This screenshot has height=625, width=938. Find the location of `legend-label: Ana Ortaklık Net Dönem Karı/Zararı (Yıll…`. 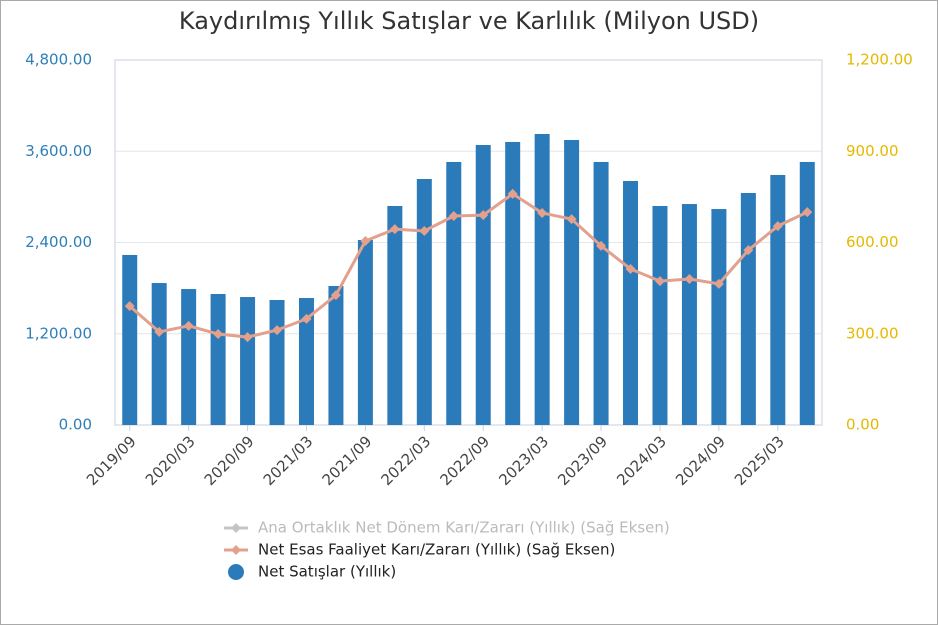

legend-label: Ana Ortaklık Net Dönem Karı/Zararı (Yıll… is located at coordinates (464, 528).